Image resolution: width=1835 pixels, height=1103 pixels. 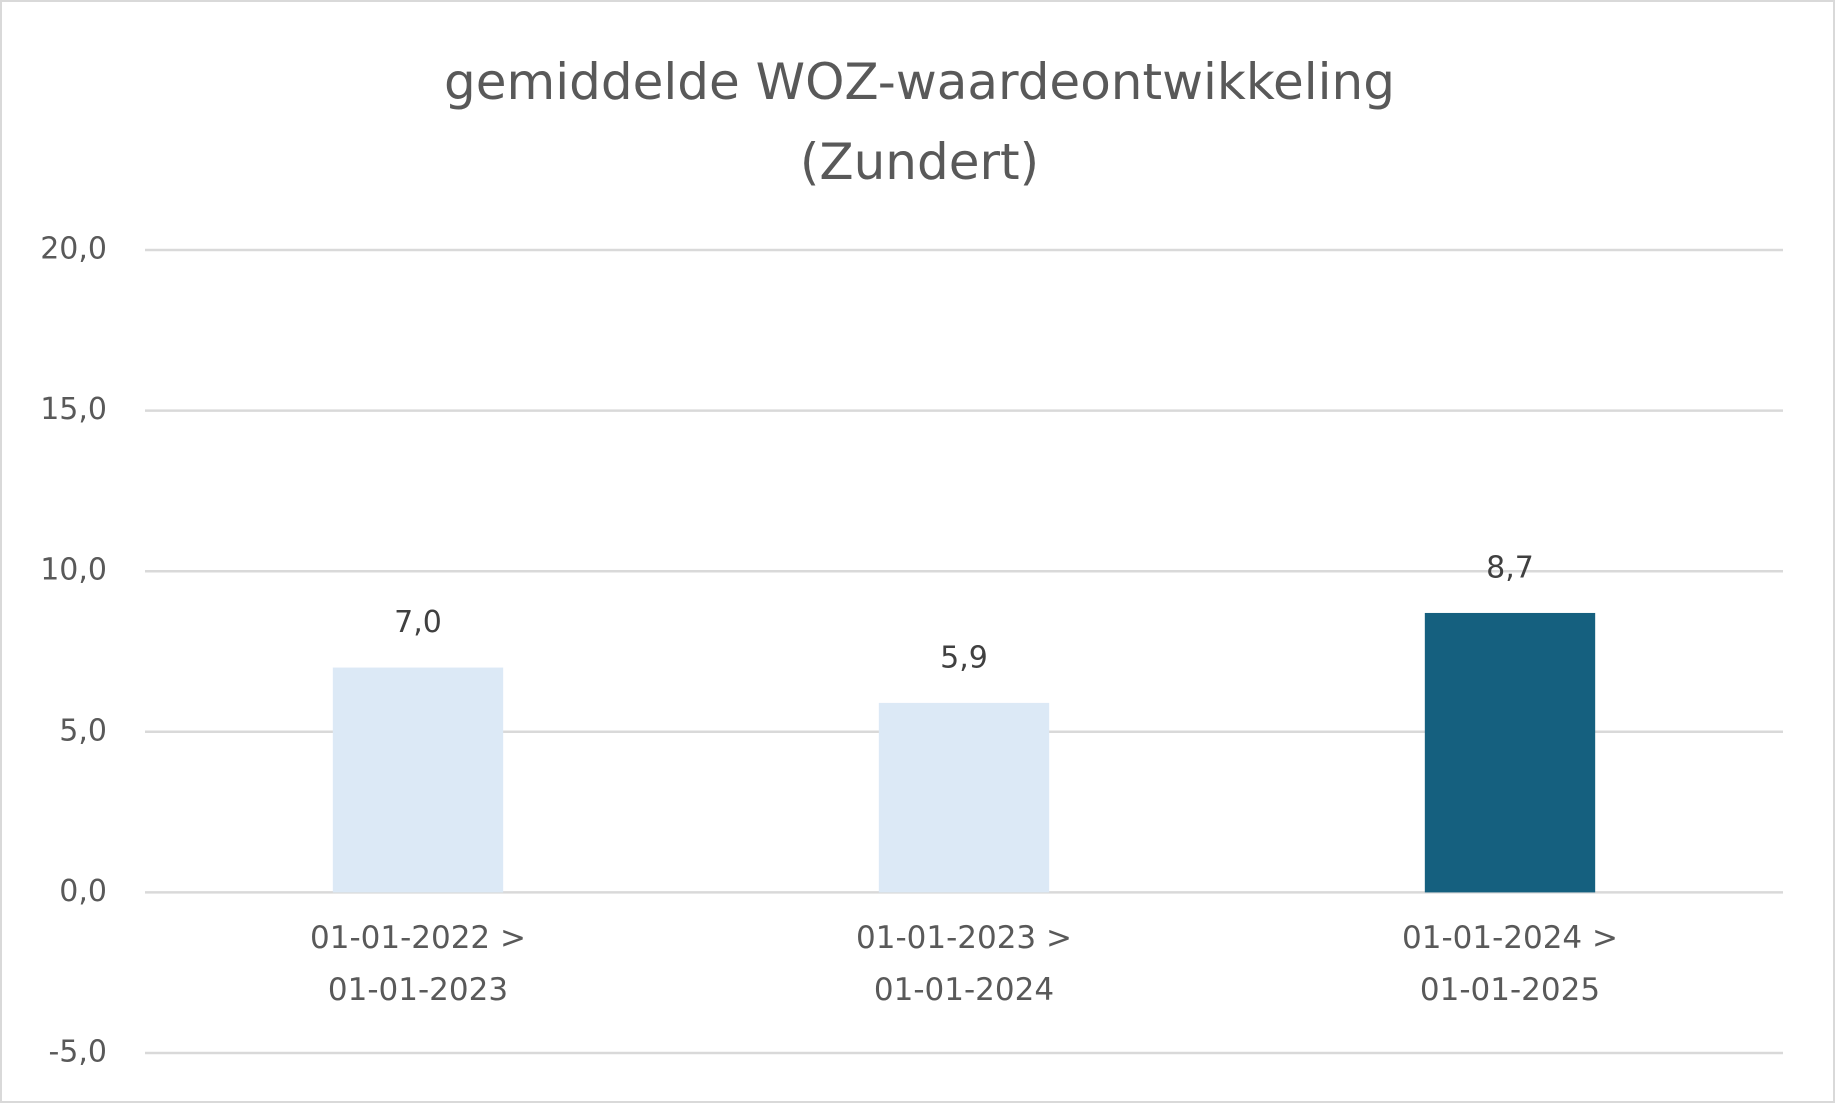 What do you see at coordinates (83, 891) in the screenshot?
I see `y-tick-label: 0,0` at bounding box center [83, 891].